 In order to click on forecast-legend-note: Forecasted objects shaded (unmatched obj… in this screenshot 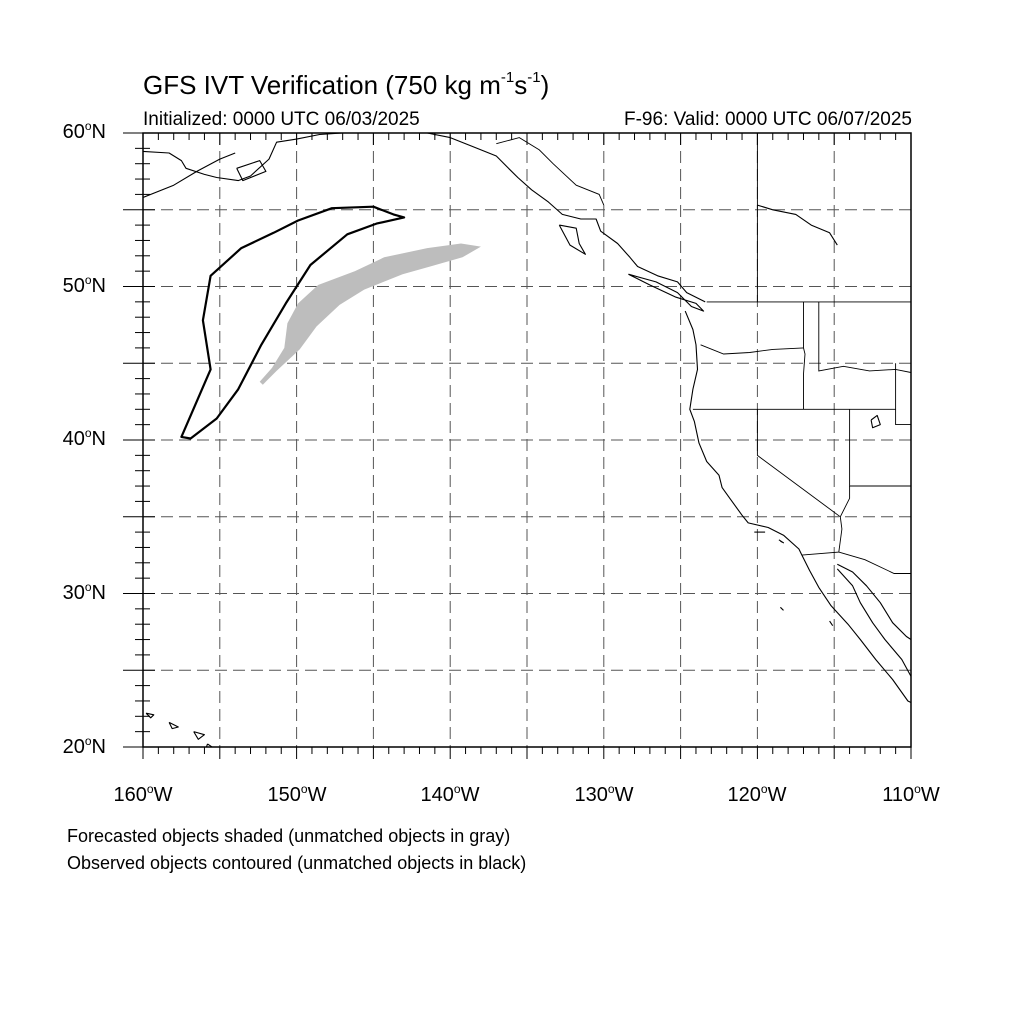, I will do `click(289, 836)`.